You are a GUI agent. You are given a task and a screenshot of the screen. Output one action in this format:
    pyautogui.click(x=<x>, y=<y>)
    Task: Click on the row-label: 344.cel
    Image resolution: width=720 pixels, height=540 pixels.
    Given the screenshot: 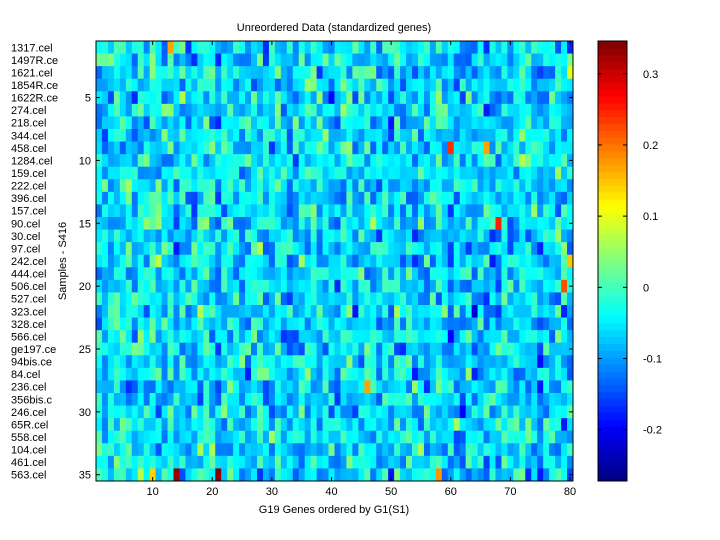 What is the action you would take?
    pyautogui.click(x=28, y=136)
    